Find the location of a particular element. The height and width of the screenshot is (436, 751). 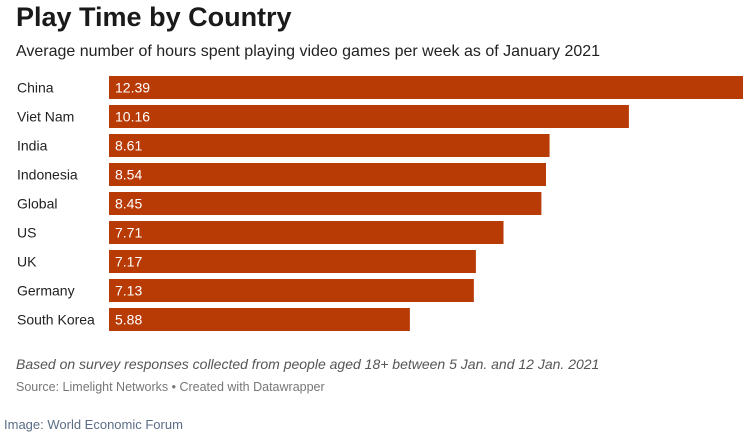

value-label: 8.45 is located at coordinates (128, 204).